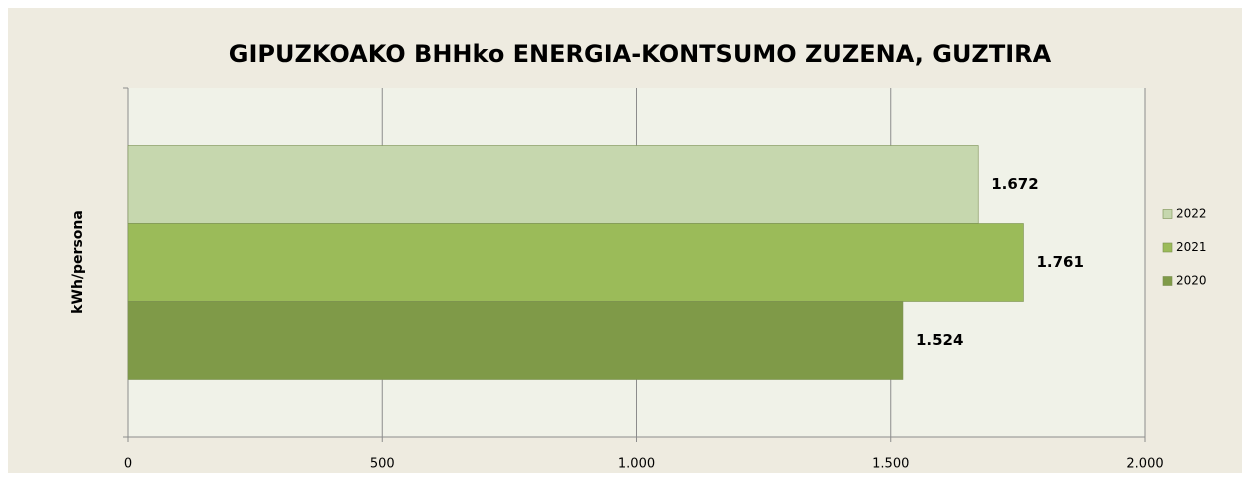 This screenshot has width=1250, height=481. What do you see at coordinates (1191, 281) in the screenshot?
I see `legend-label: 2020` at bounding box center [1191, 281].